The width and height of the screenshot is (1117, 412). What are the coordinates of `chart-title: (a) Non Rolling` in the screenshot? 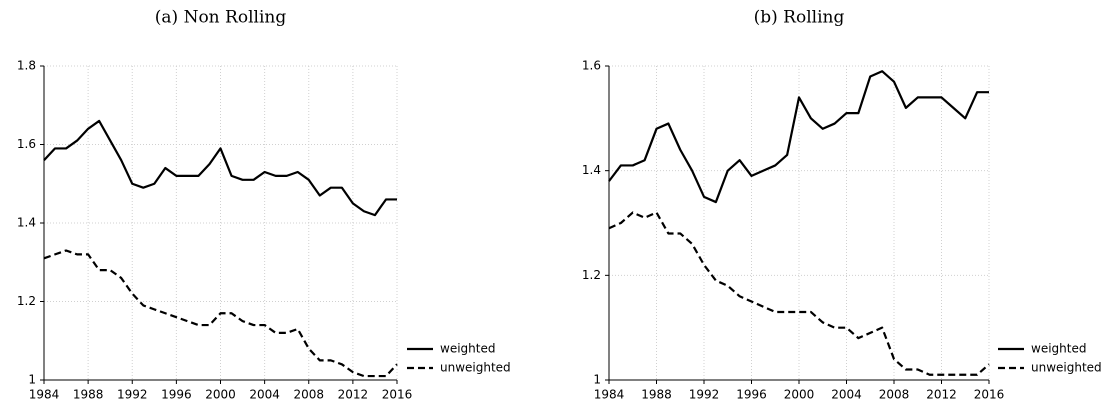 It's located at (221, 18).